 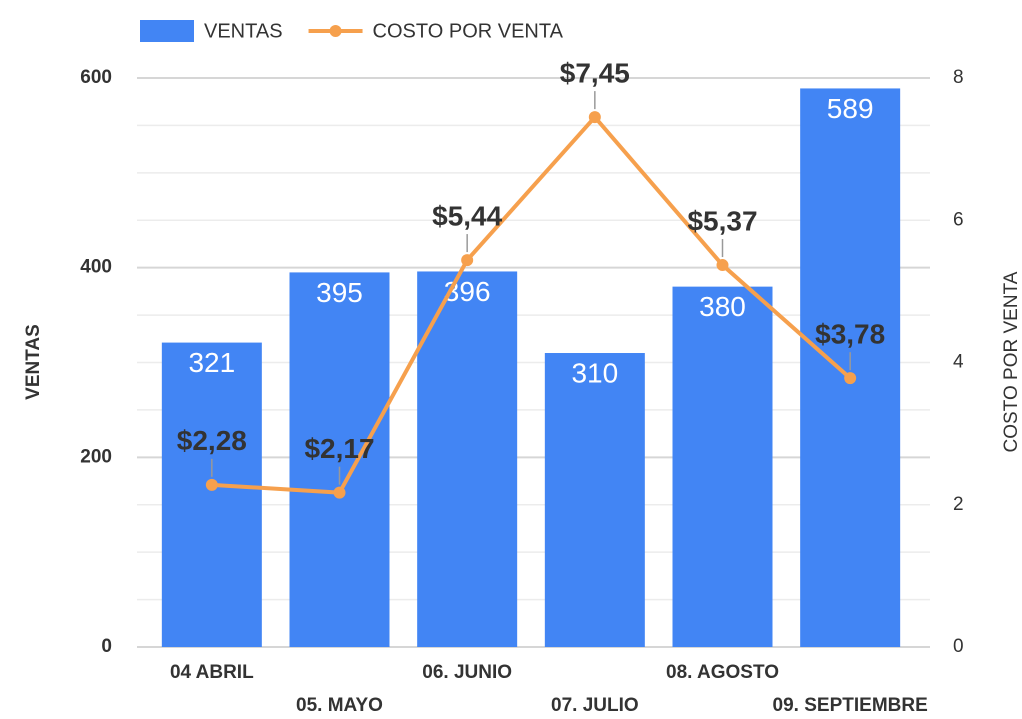 What do you see at coordinates (96, 77) in the screenshot?
I see `y-tick-label: 600` at bounding box center [96, 77].